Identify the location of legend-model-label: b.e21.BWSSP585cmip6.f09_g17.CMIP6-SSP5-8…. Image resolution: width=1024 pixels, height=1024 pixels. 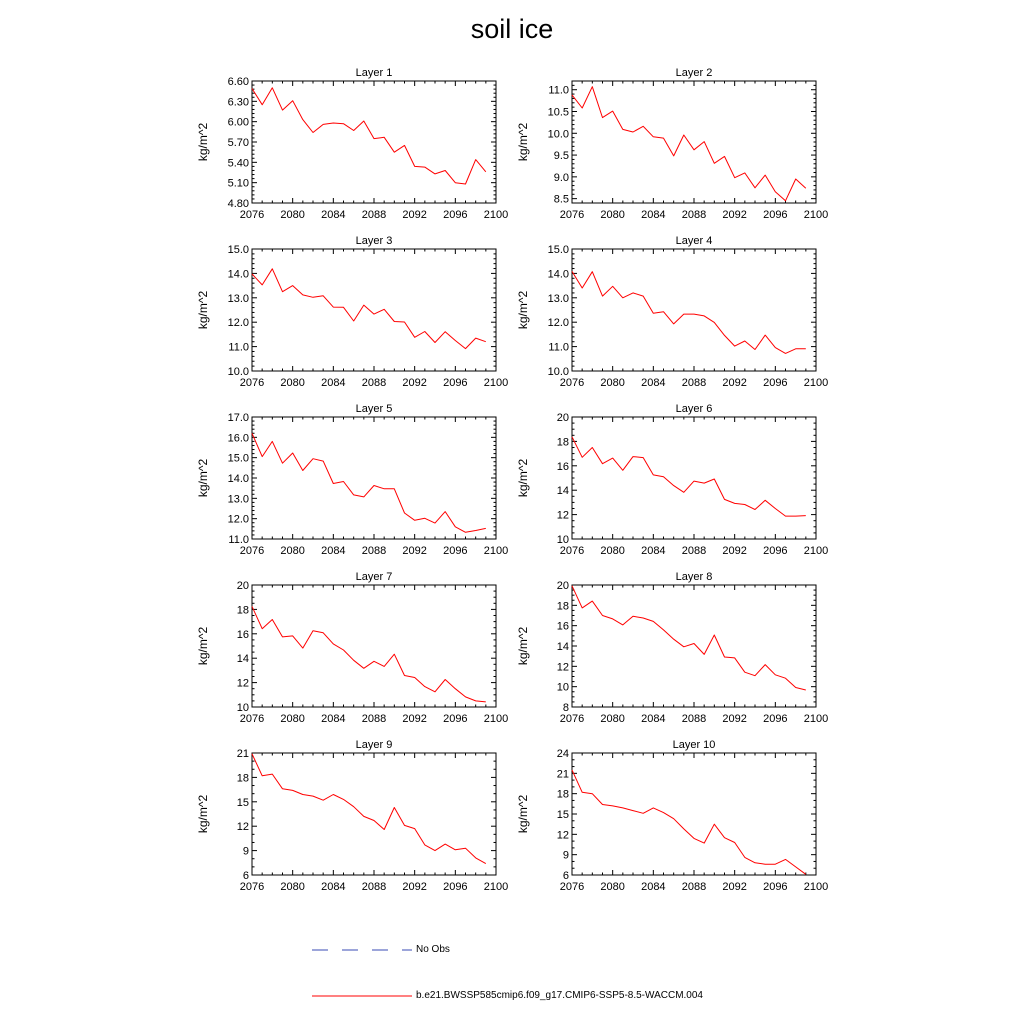
(559, 995).